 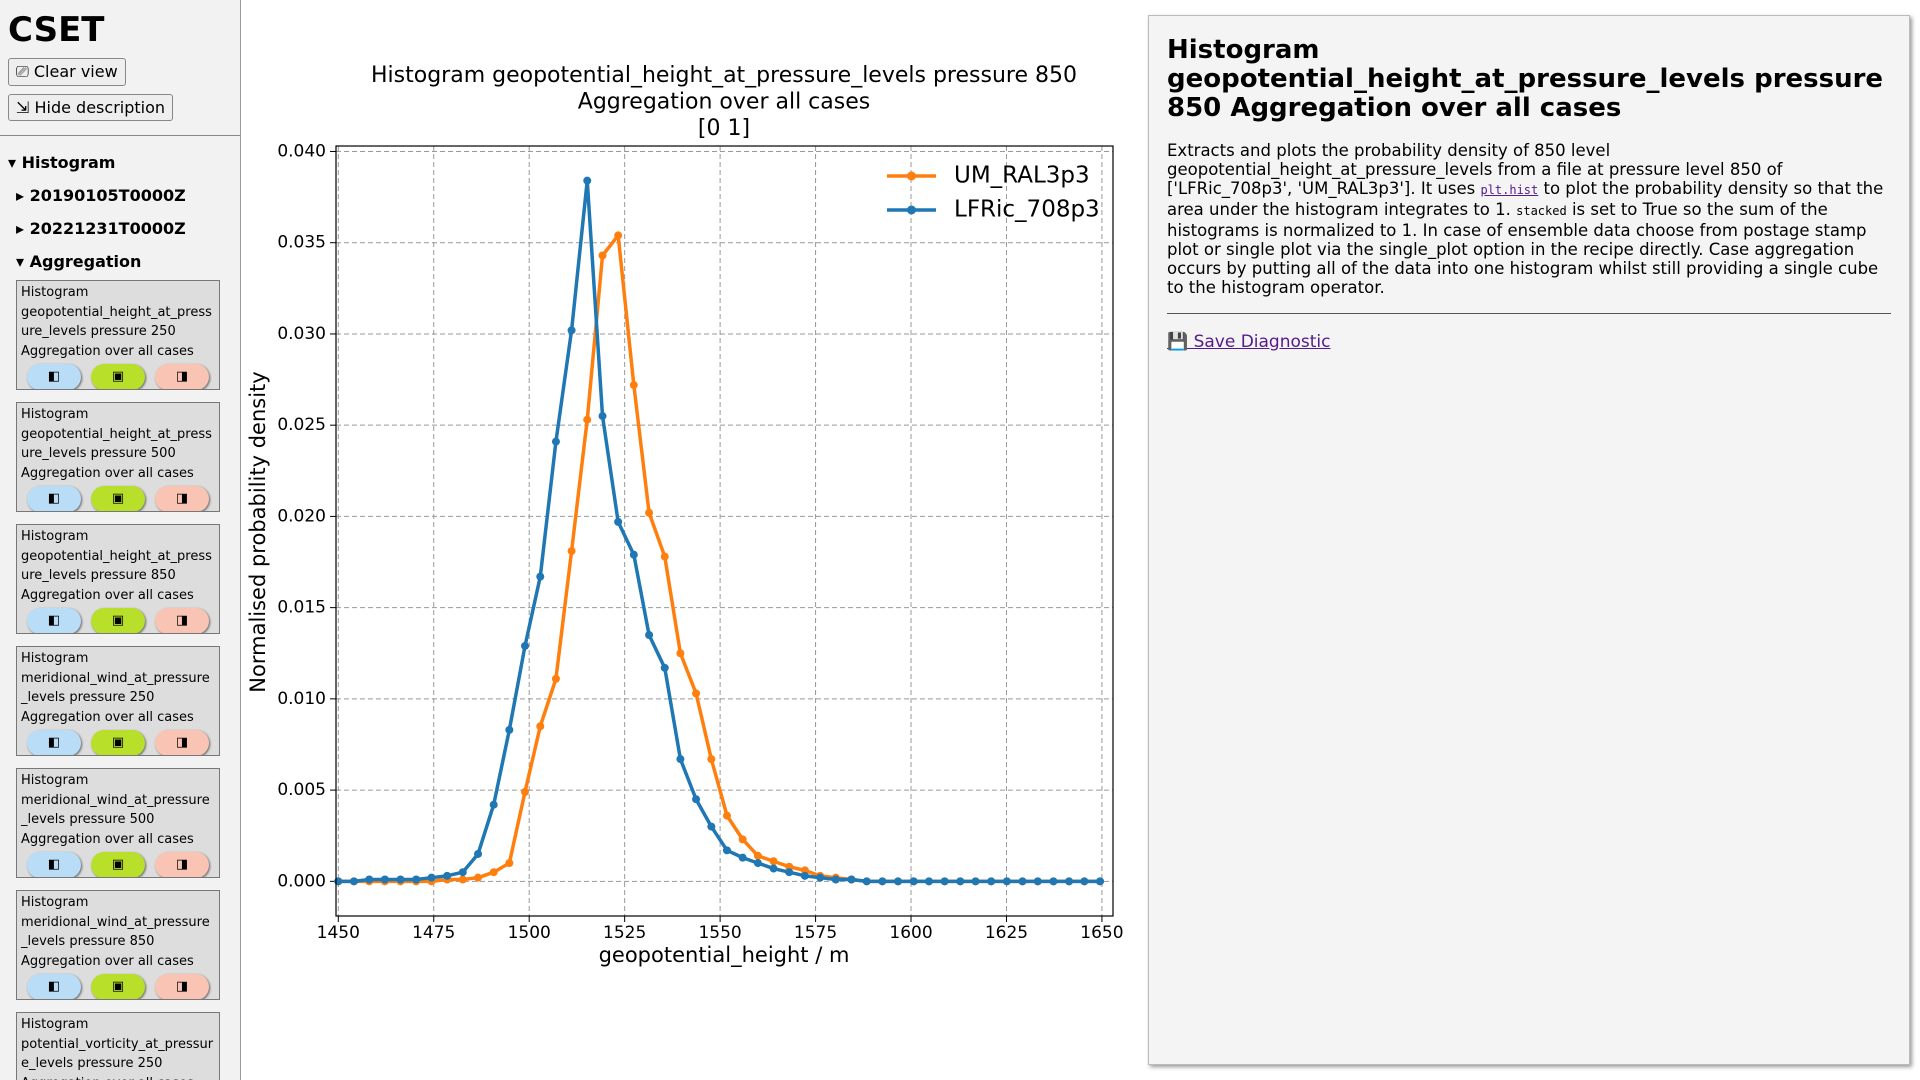 What do you see at coordinates (301, 334) in the screenshot?
I see `y-tick-label: 0.030` at bounding box center [301, 334].